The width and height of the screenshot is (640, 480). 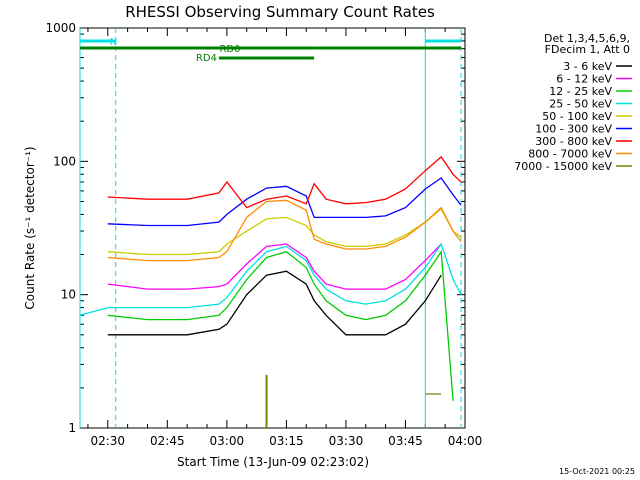 What do you see at coordinates (346, 441) in the screenshot?
I see `x-tick-label: 03:30` at bounding box center [346, 441].